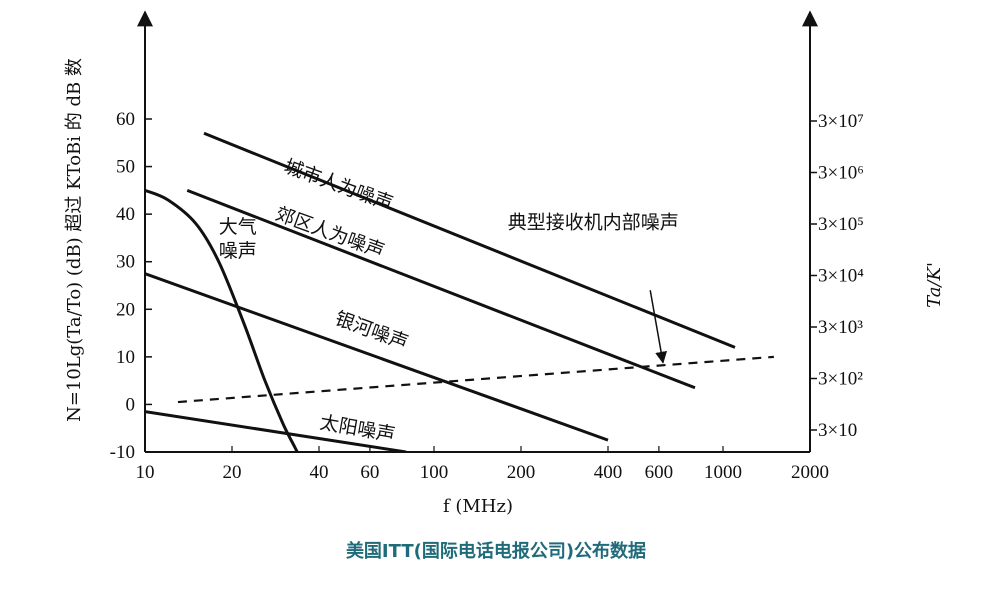 Image resolution: width=992 pixels, height=589 pixels. What do you see at coordinates (125, 214) in the screenshot?
I see `y-tick-label: 40` at bounding box center [125, 214].